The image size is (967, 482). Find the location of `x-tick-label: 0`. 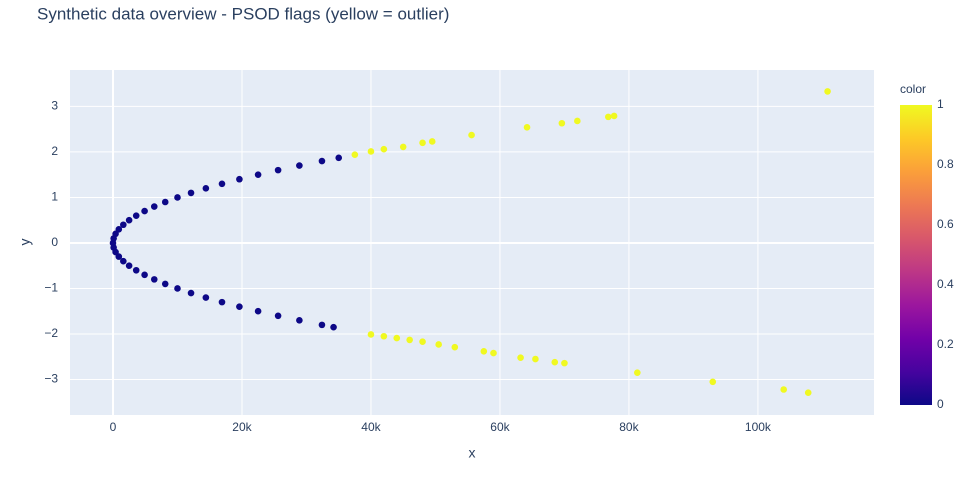

x-tick-label: 0 is located at coordinates (113, 427).